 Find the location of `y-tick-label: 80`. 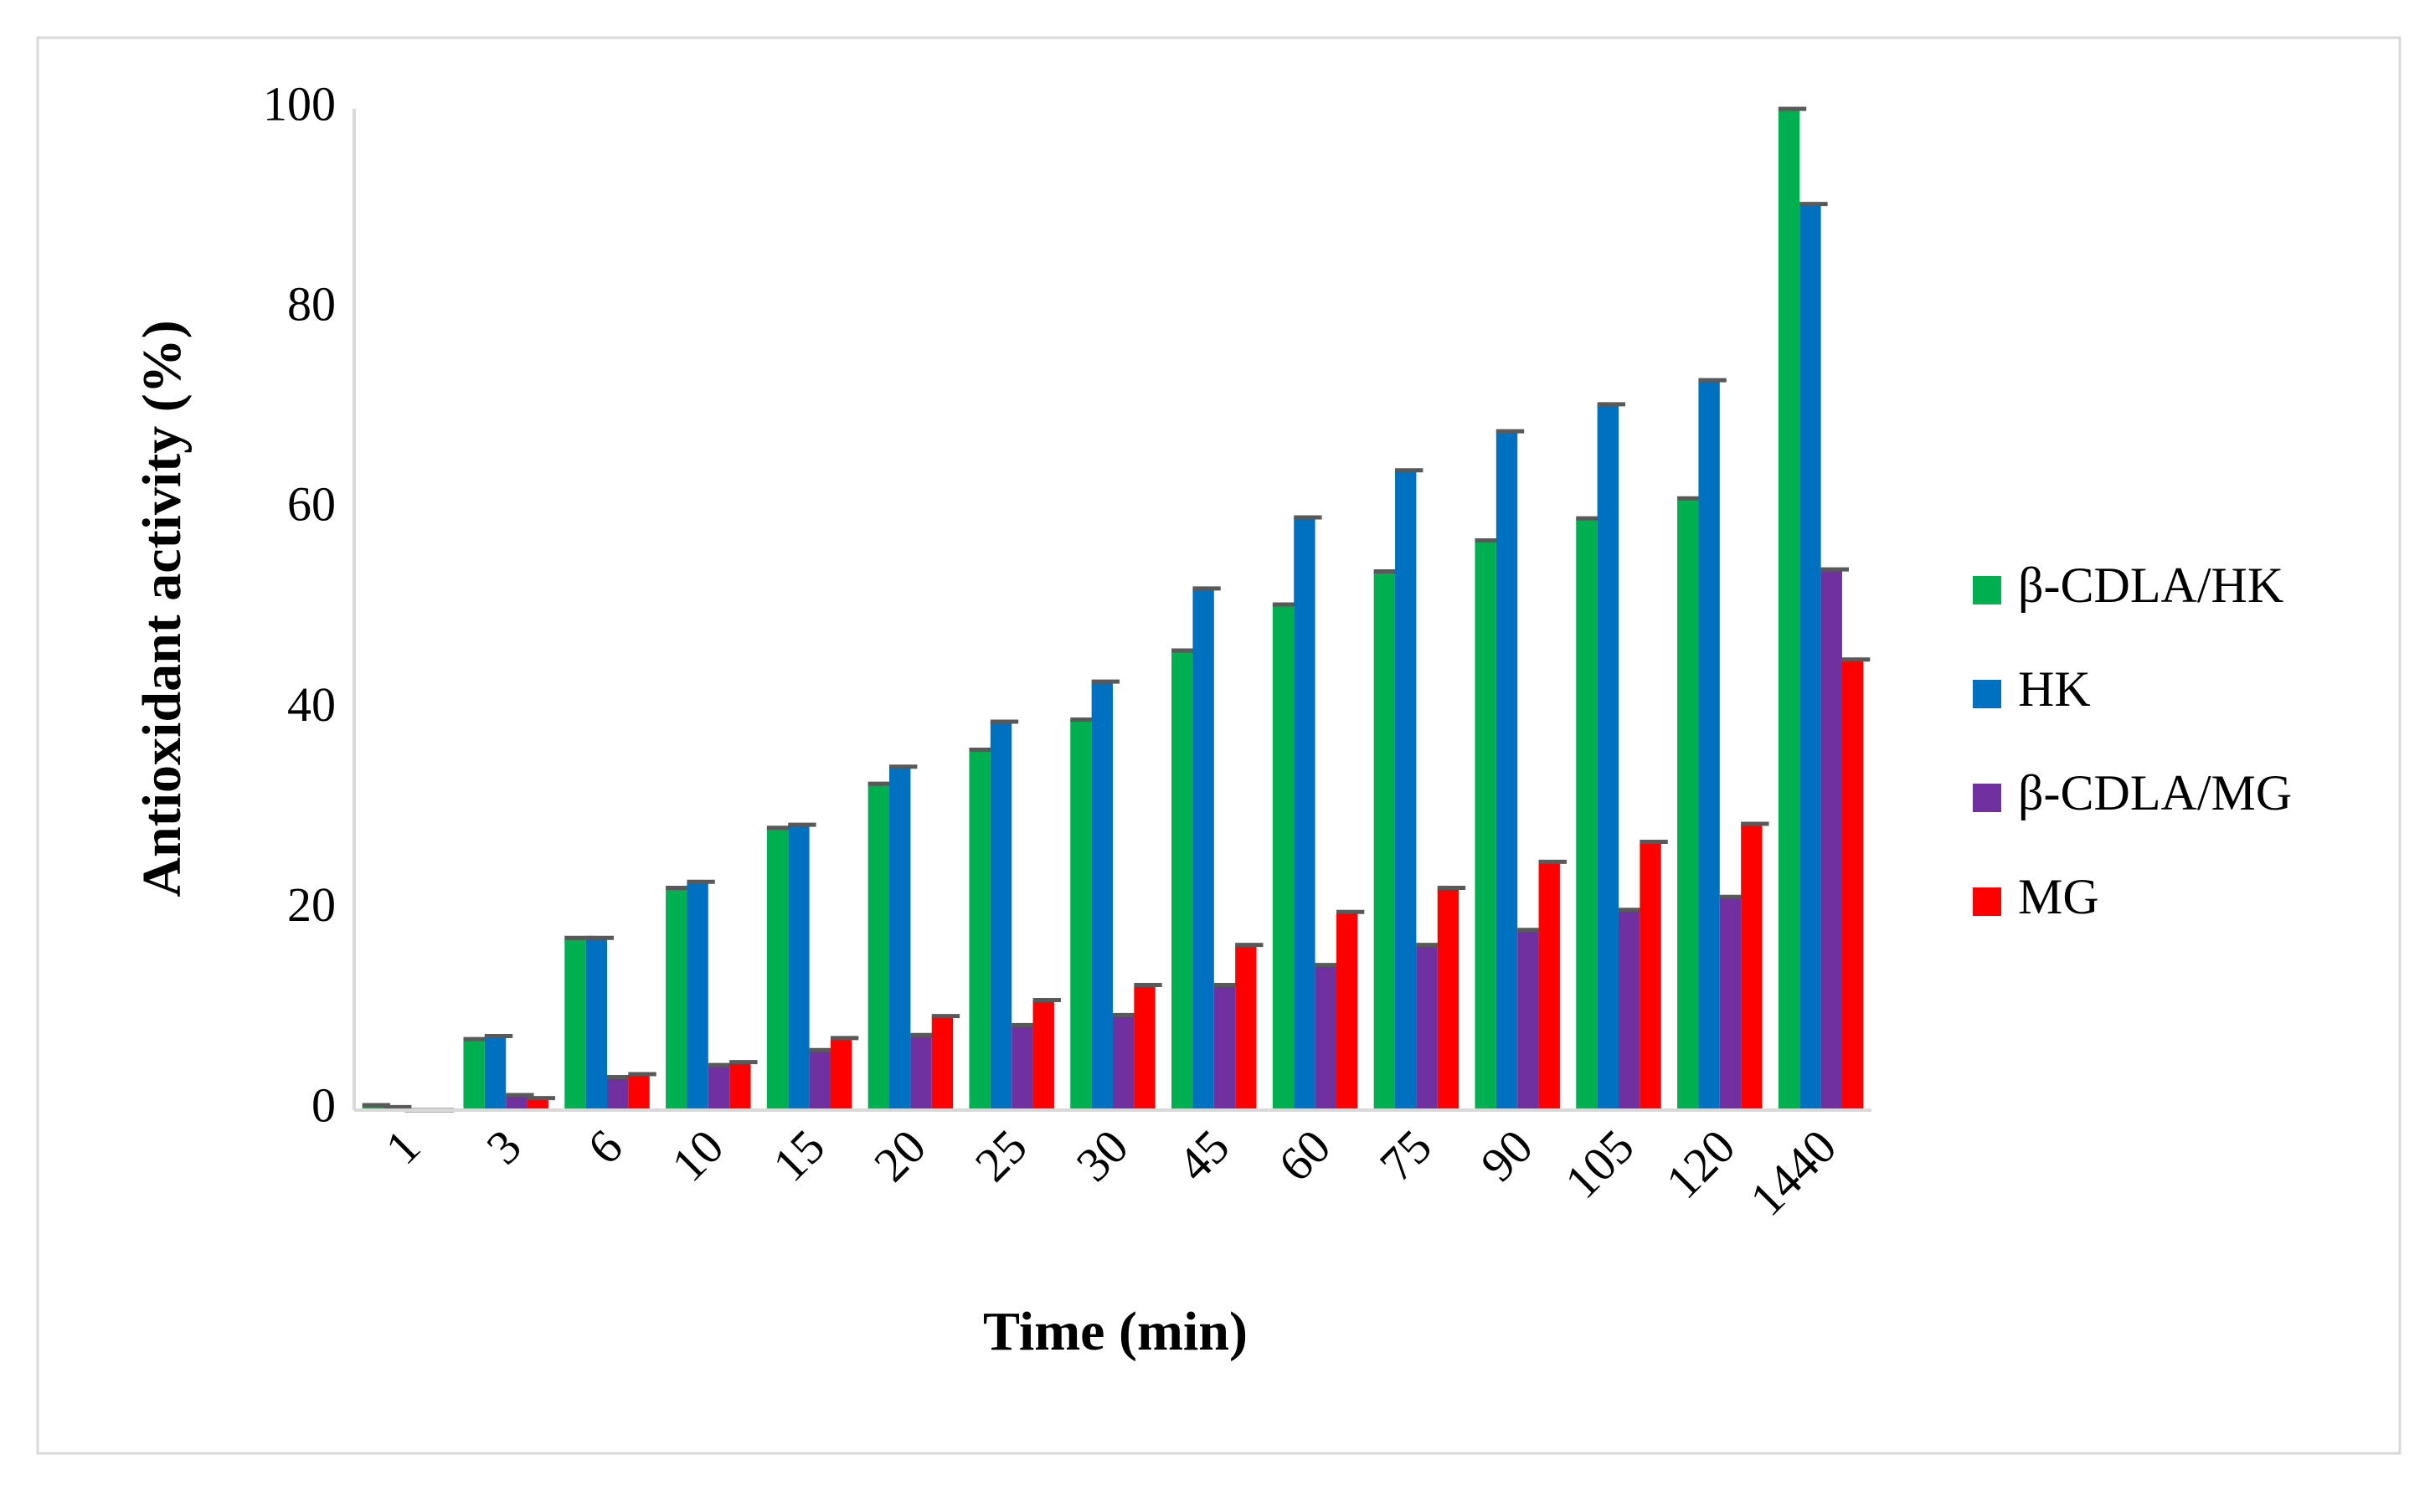

y-tick-label: 80 is located at coordinates (311, 304).